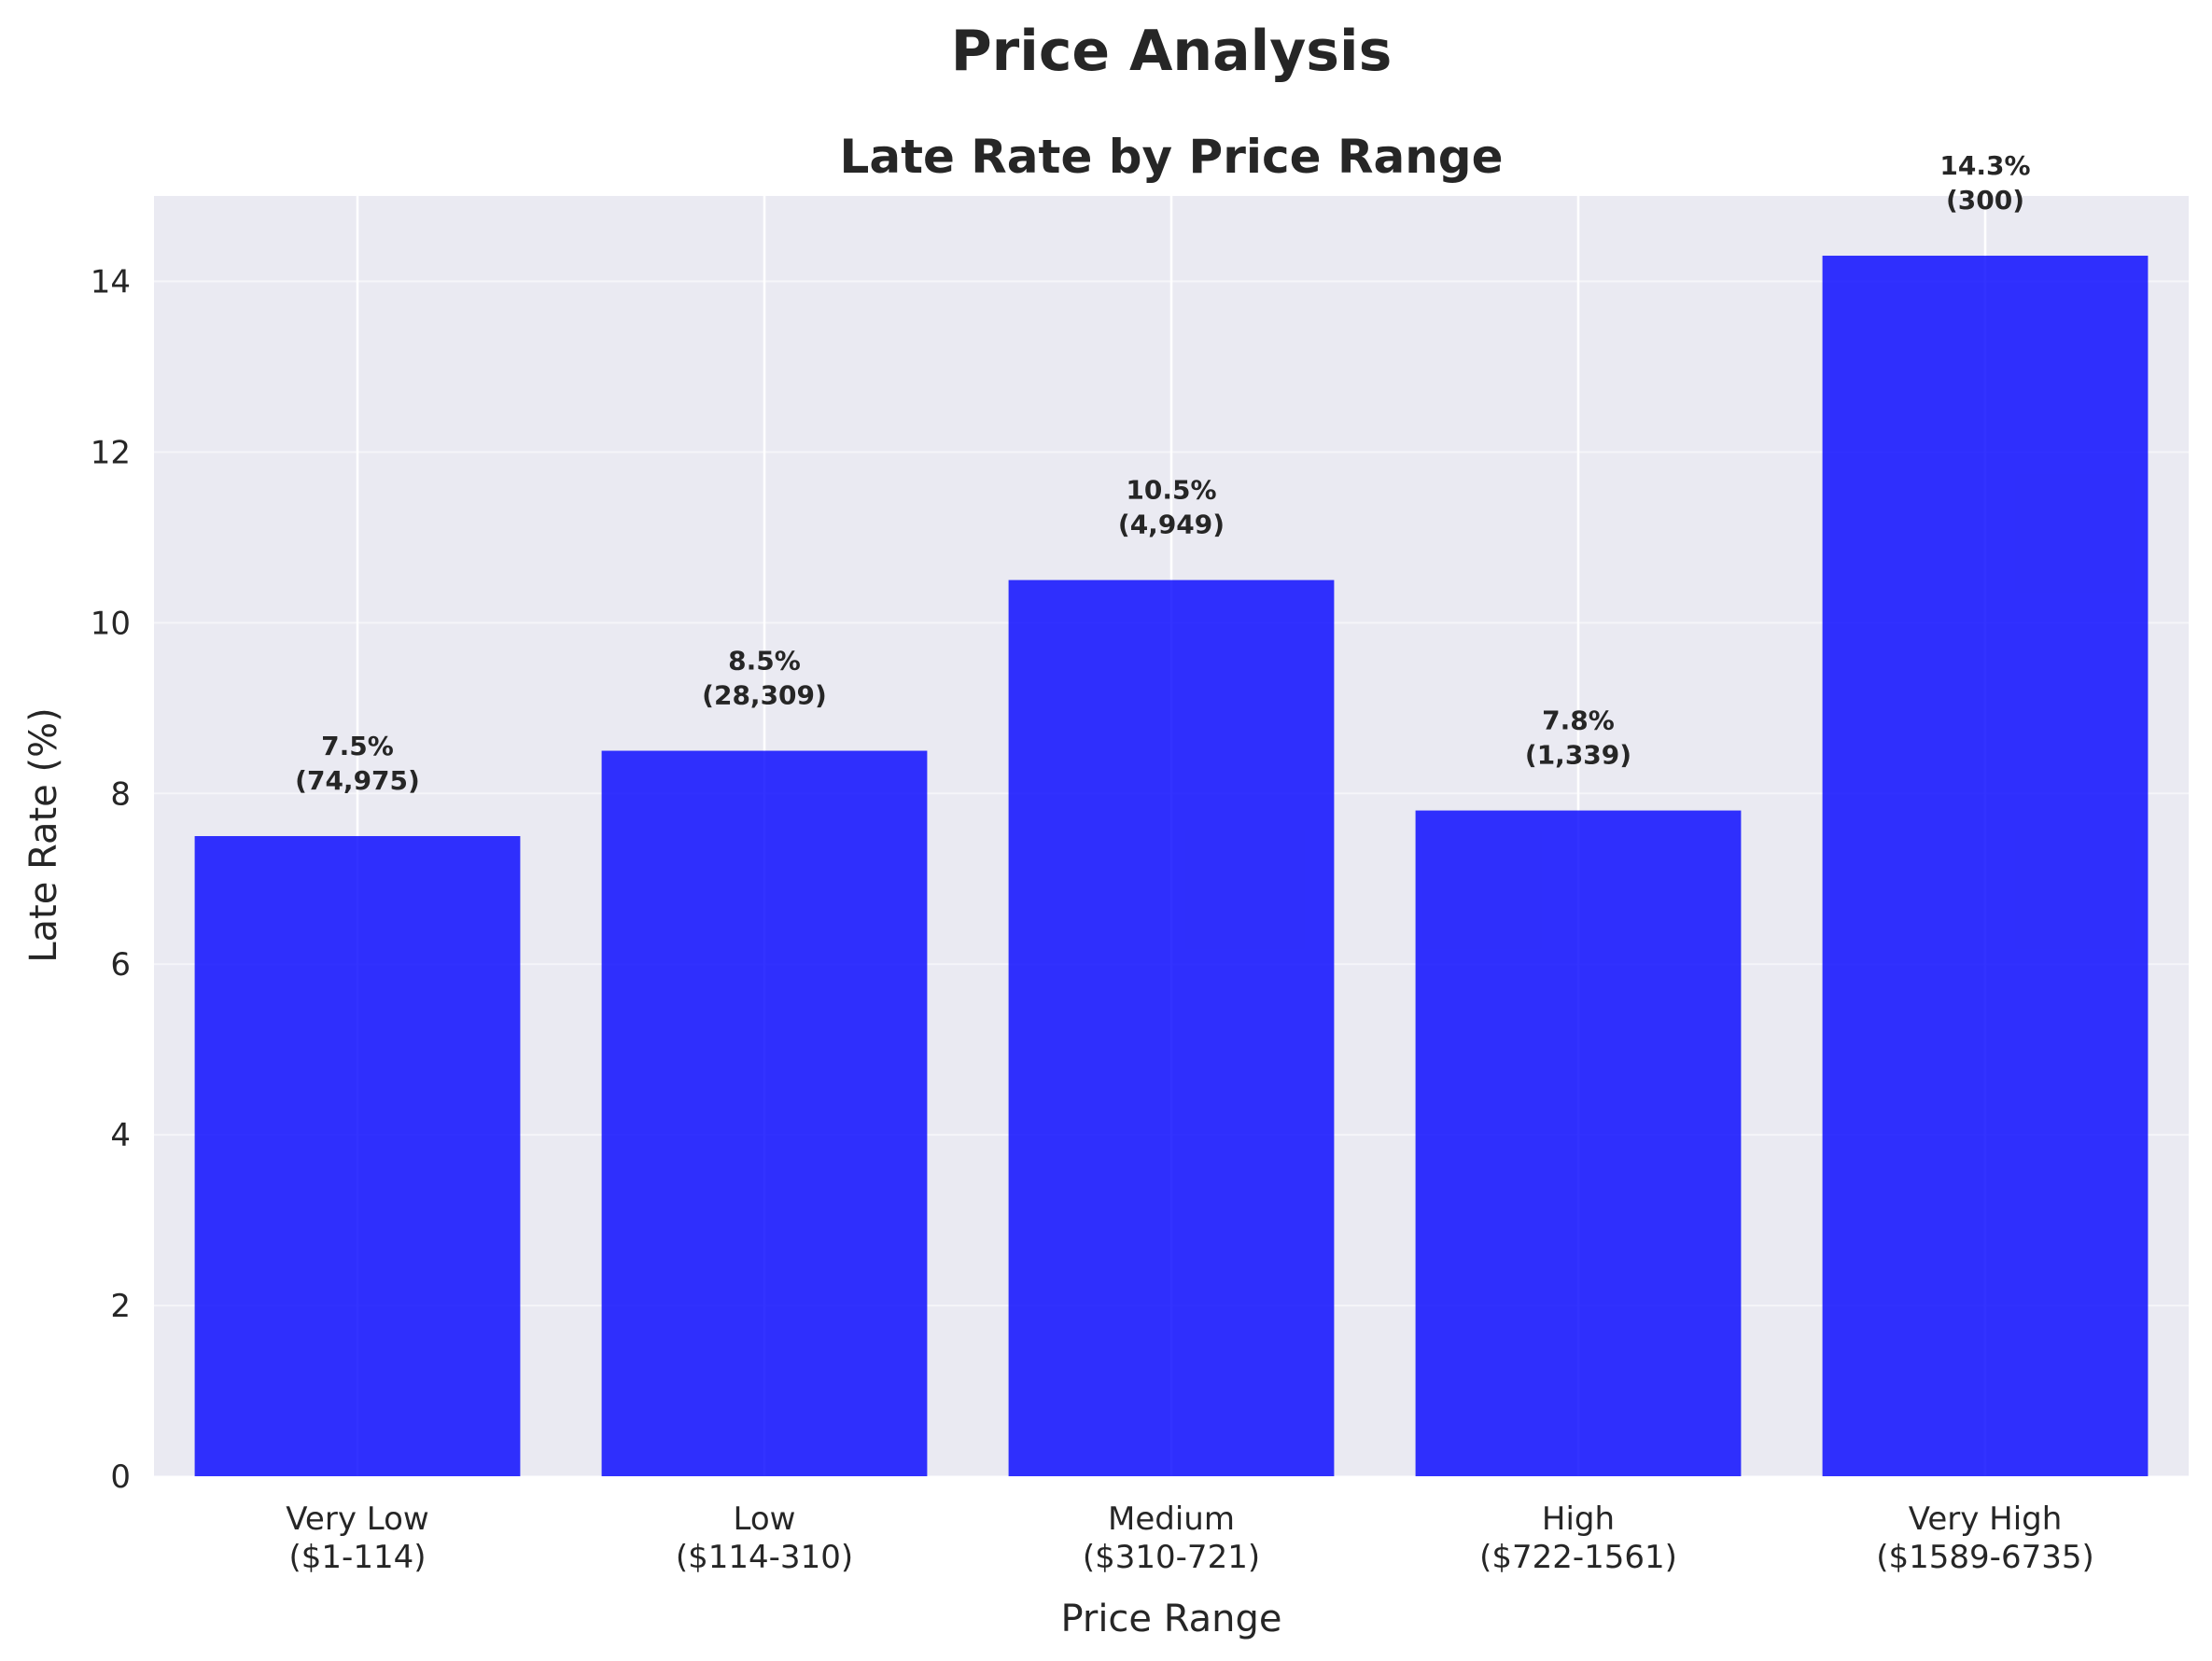 The width and height of the screenshot is (2212, 1661). I want to click on y-tick-label: 4, so click(120, 1135).